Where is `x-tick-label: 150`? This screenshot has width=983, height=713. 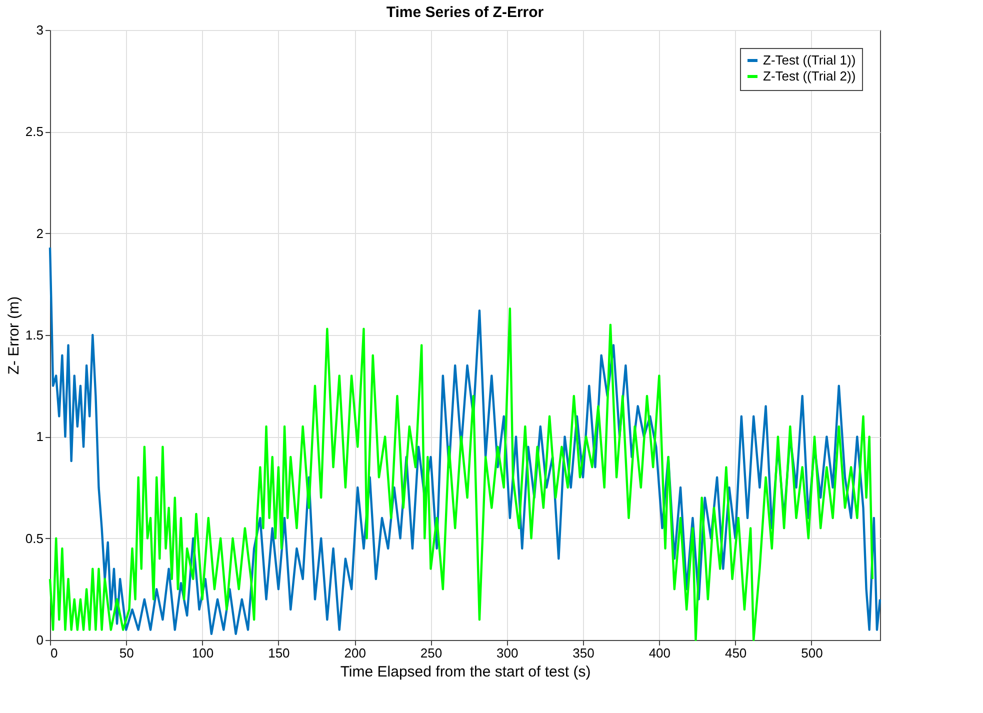
x-tick-label: 150 is located at coordinates (279, 653).